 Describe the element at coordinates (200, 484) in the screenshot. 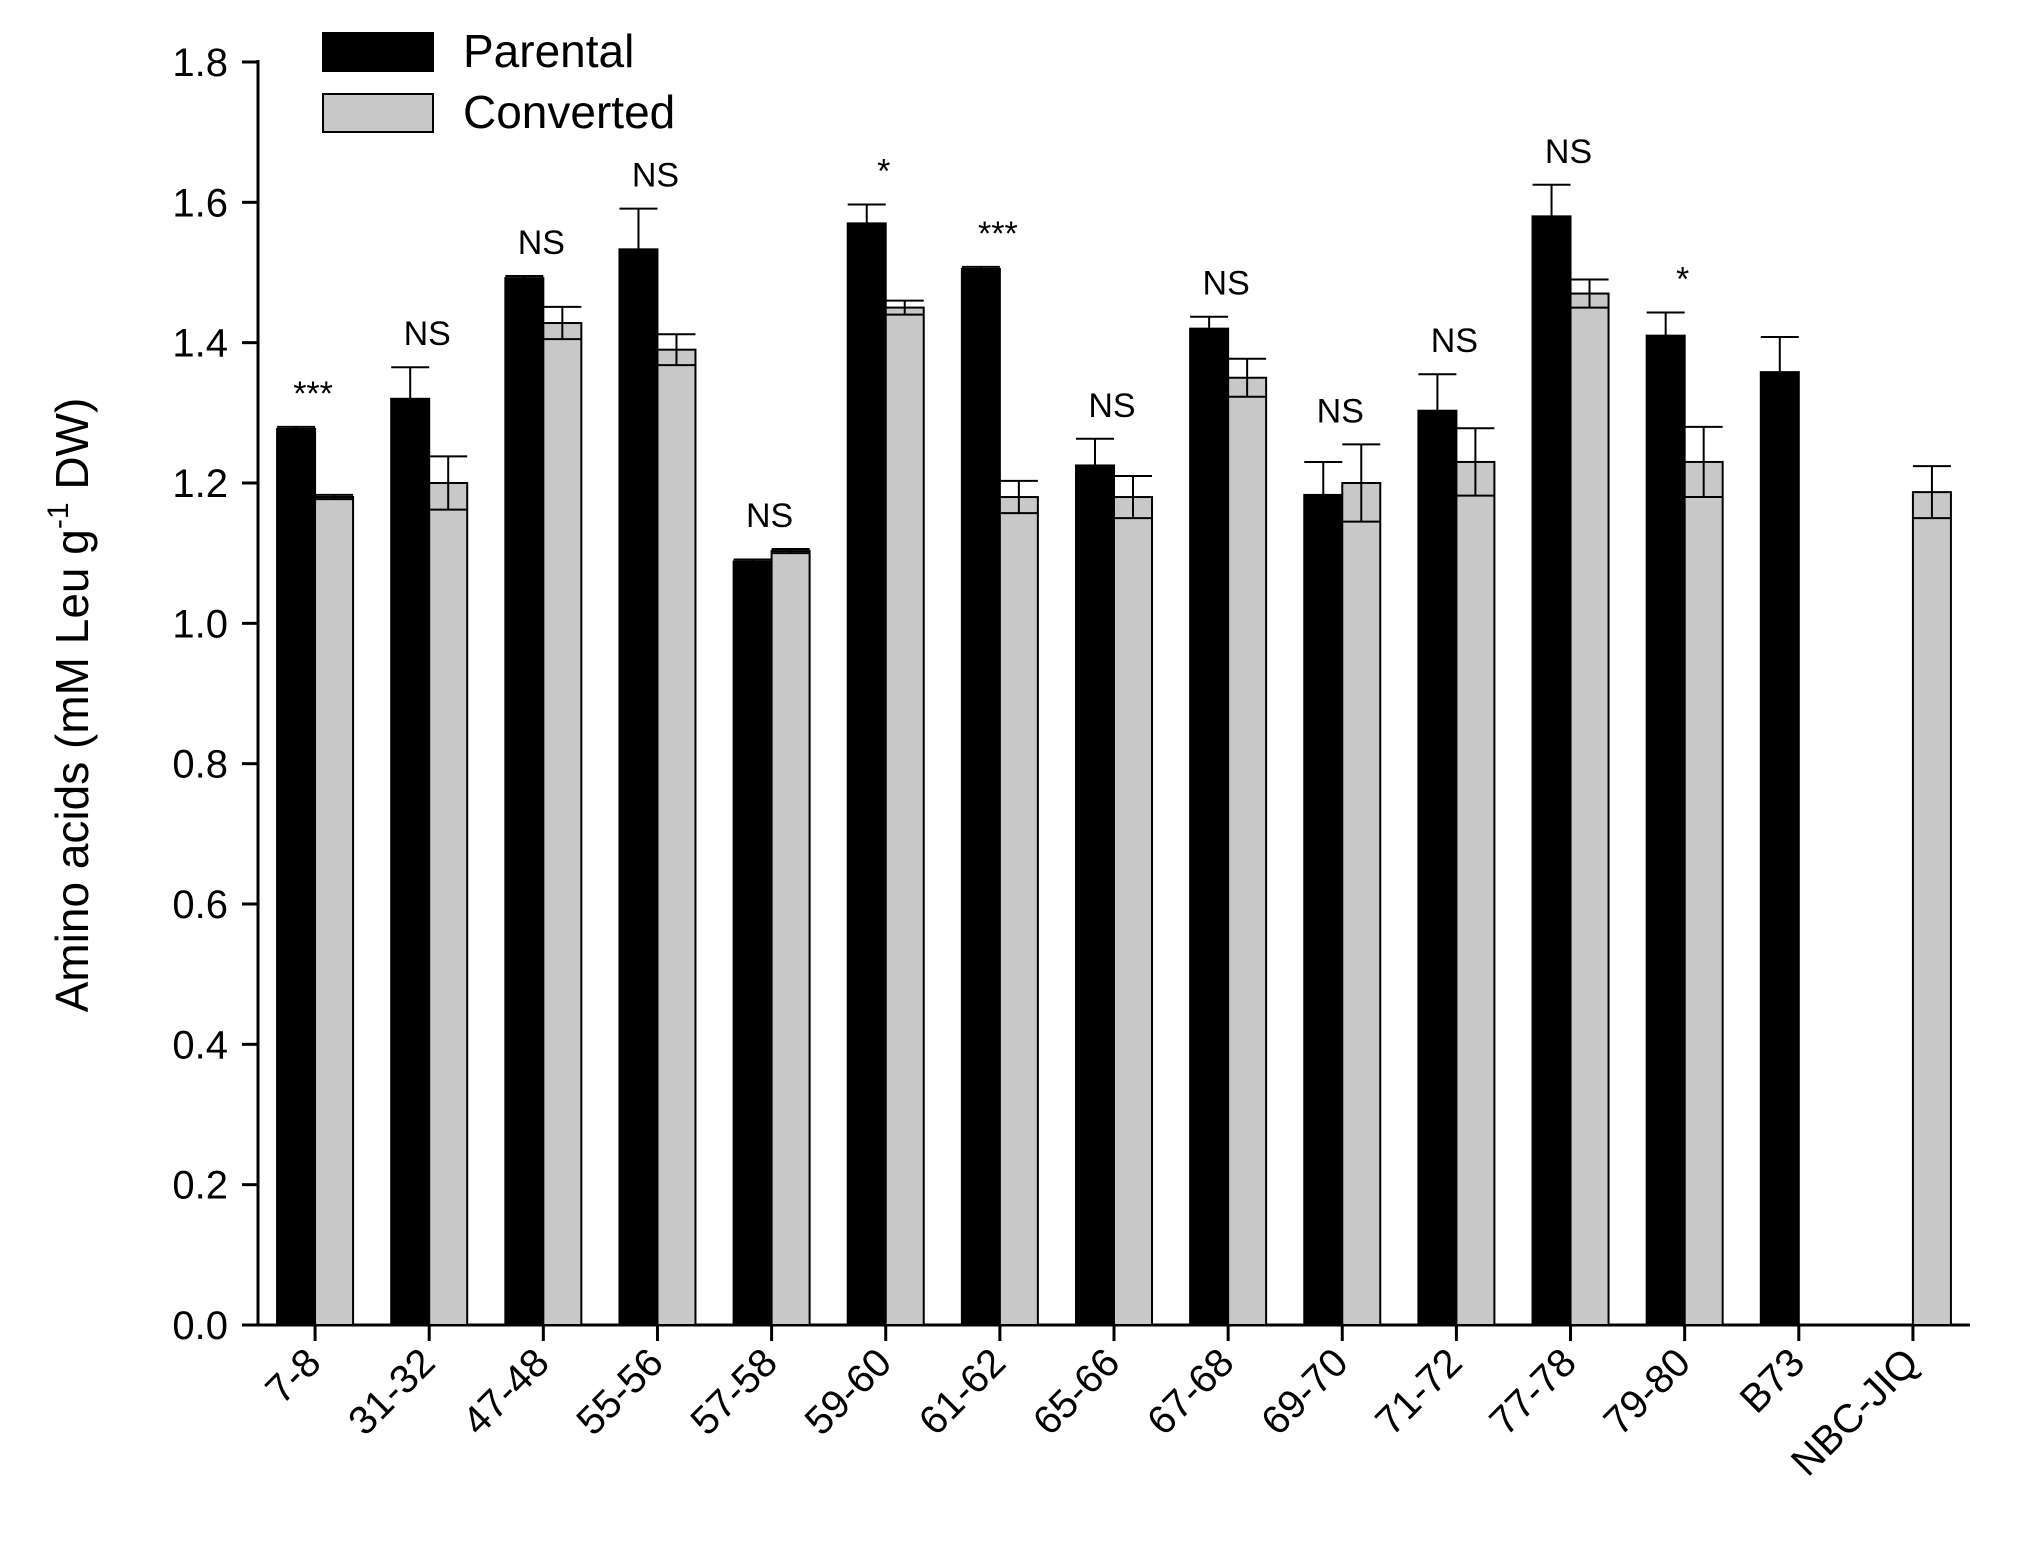

I see `y-tick-label-6: 1.2` at that location.